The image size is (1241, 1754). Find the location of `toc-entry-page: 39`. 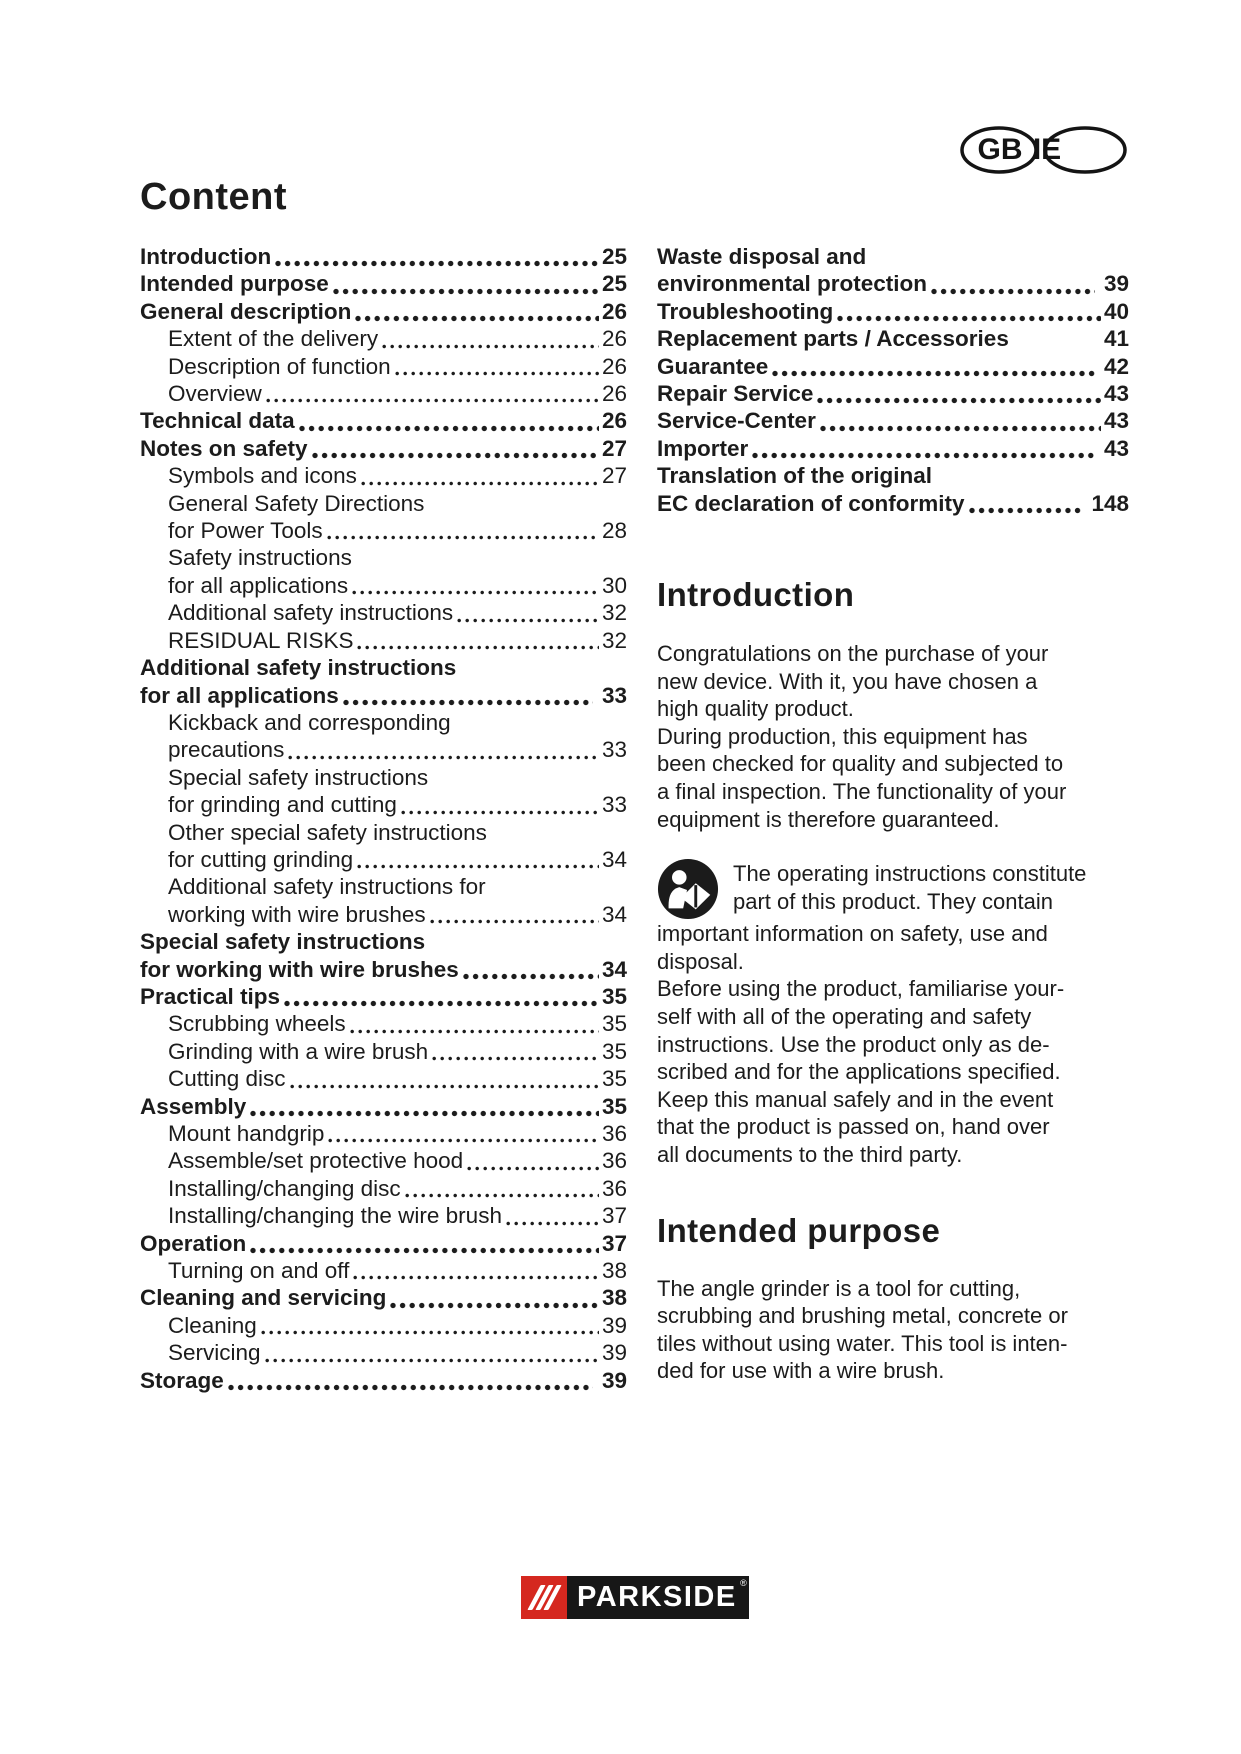

toc-entry-page: 39 is located at coordinates (611, 1380).